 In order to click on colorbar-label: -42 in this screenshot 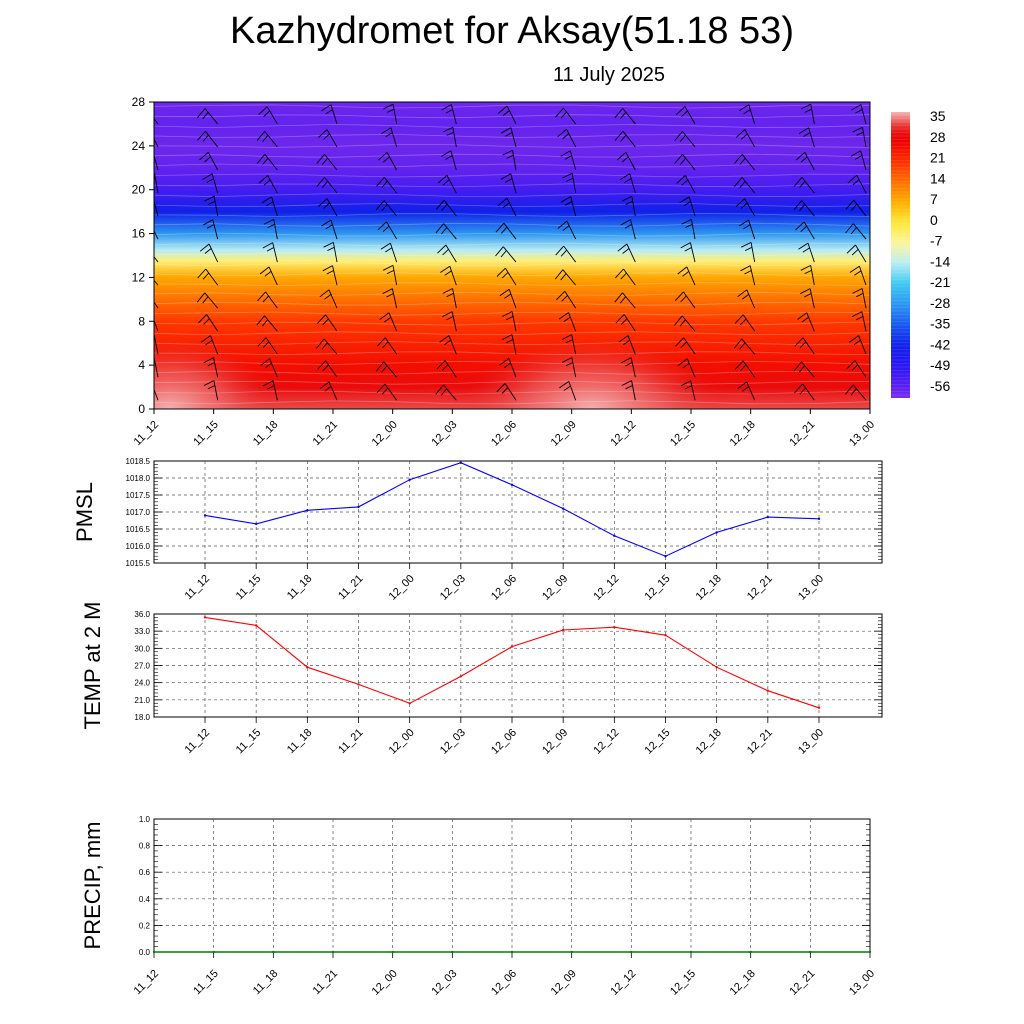, I will do `click(940, 344)`.